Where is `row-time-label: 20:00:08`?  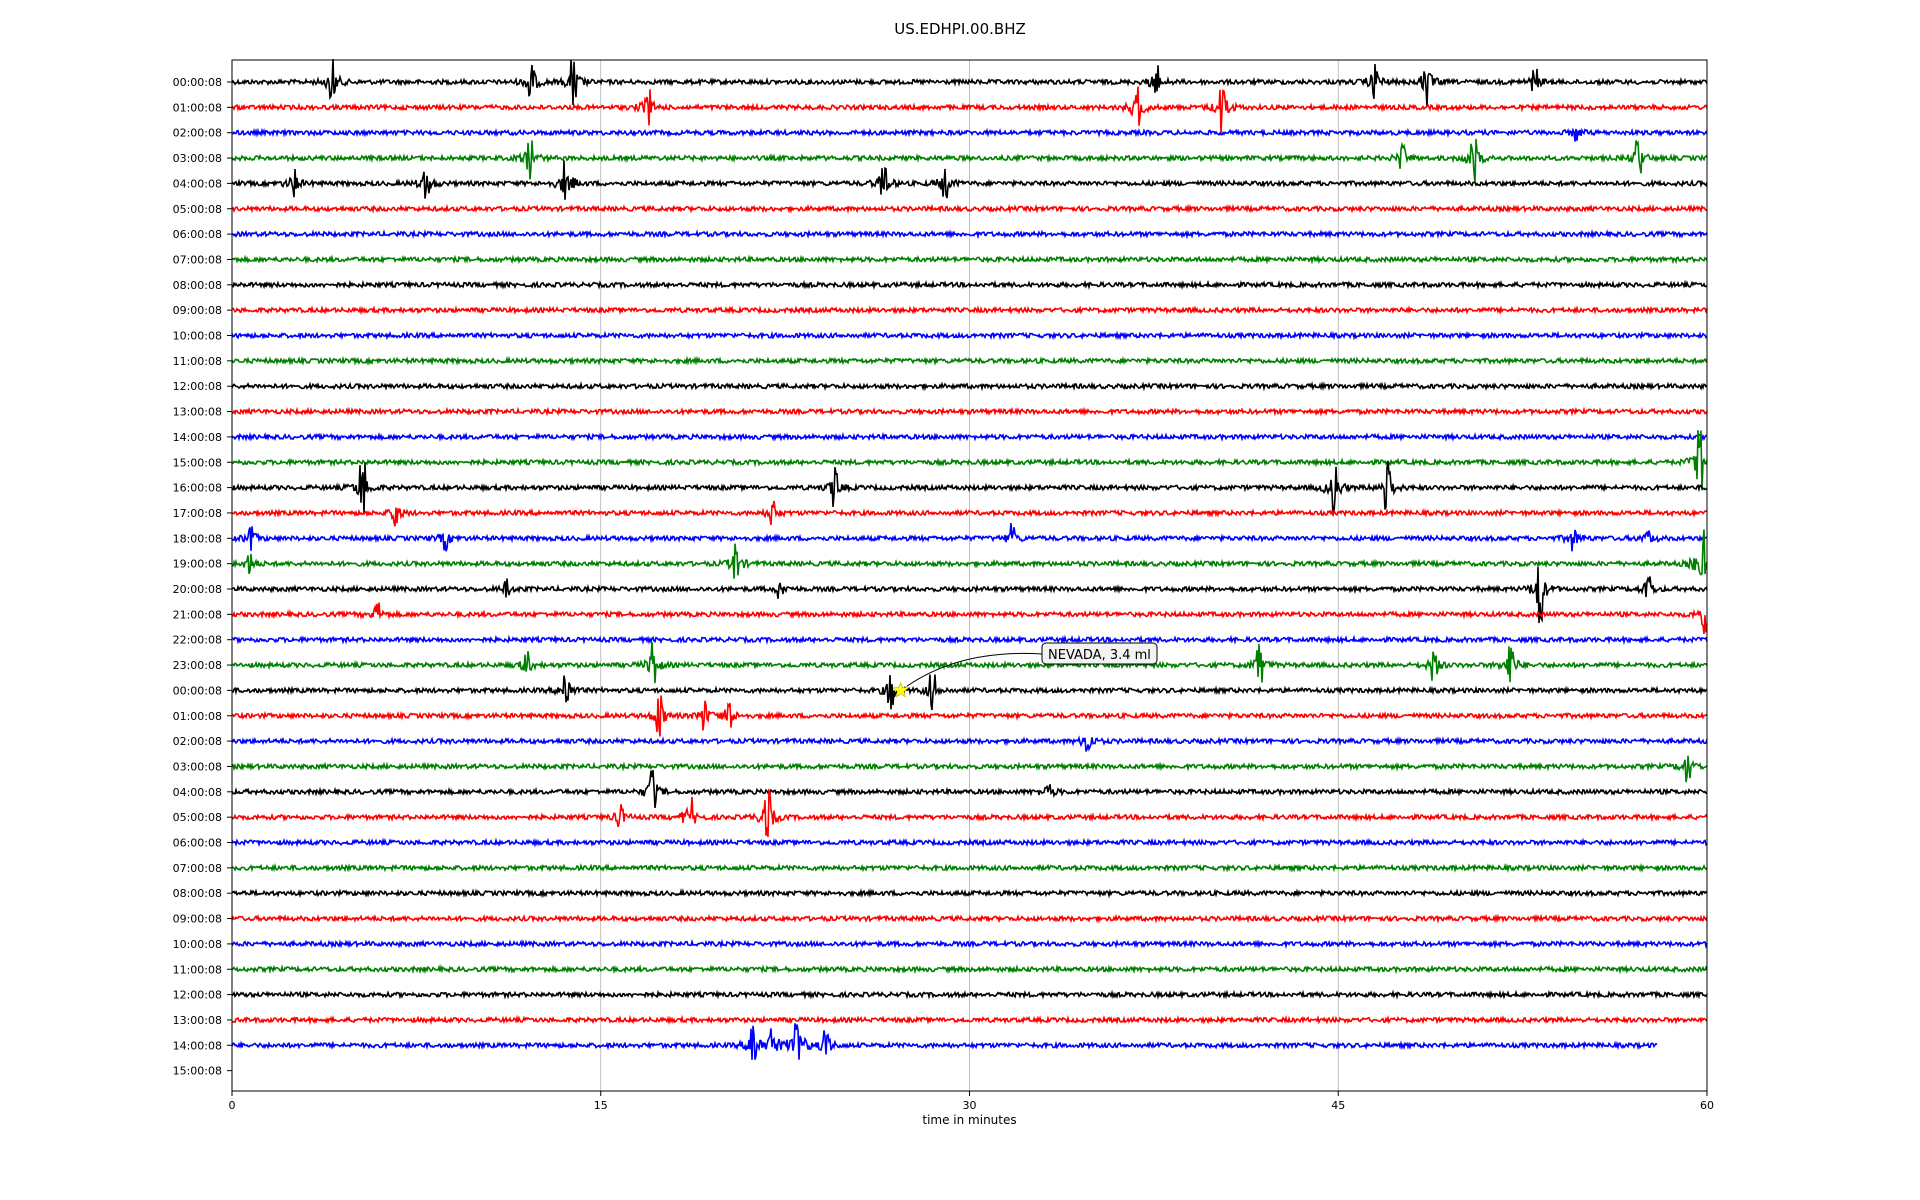 row-time-label: 20:00:08 is located at coordinates (197, 589).